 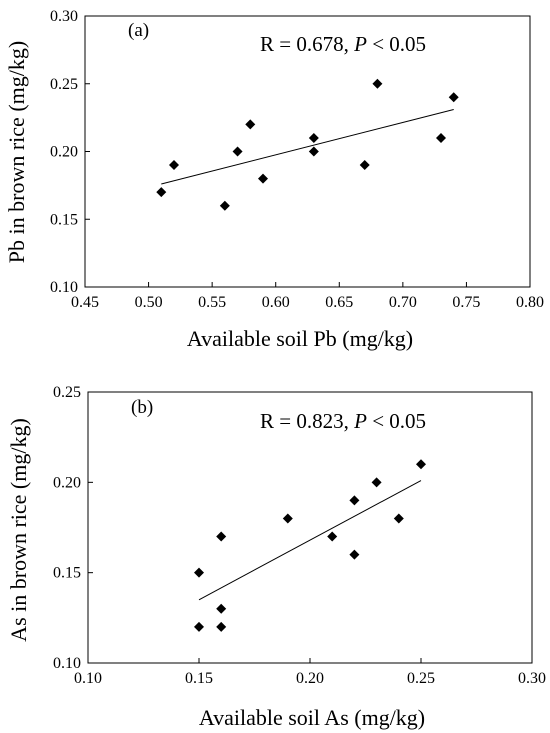 I want to click on x-axis-title: Available soil As (mg/kg), so click(x=312, y=717).